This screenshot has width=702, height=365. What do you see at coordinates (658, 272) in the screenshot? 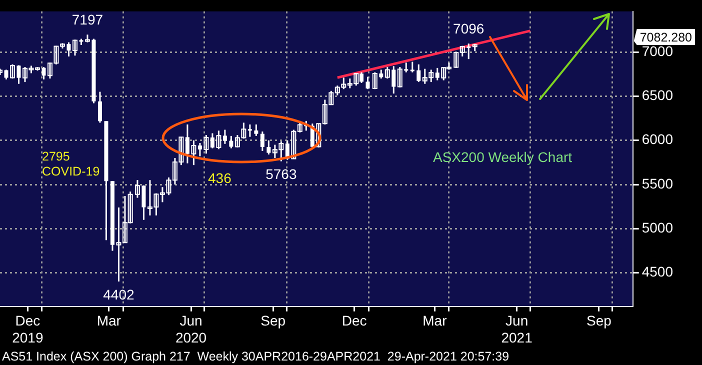
I see `y-tick-label: 4500` at bounding box center [658, 272].